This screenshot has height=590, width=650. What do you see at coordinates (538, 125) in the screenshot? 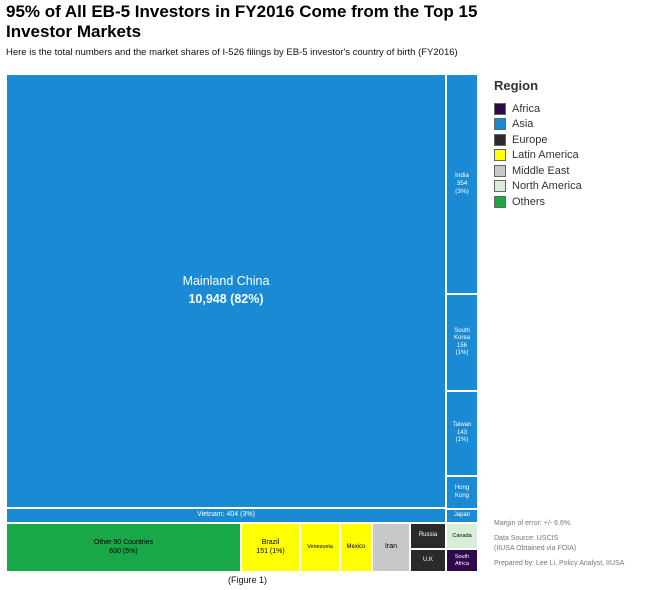
I see `legend-item-asia: Asia` at bounding box center [538, 125].